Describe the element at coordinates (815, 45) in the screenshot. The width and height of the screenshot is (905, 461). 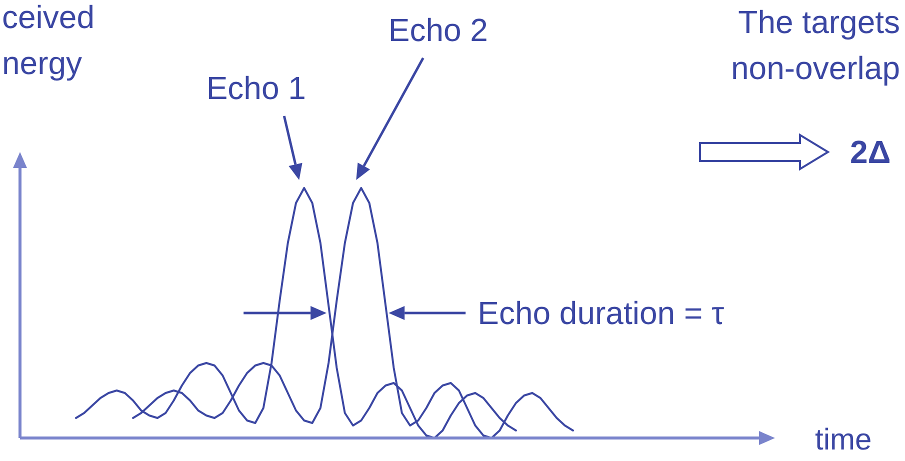
I see `text: The targets non-overlap` at that location.